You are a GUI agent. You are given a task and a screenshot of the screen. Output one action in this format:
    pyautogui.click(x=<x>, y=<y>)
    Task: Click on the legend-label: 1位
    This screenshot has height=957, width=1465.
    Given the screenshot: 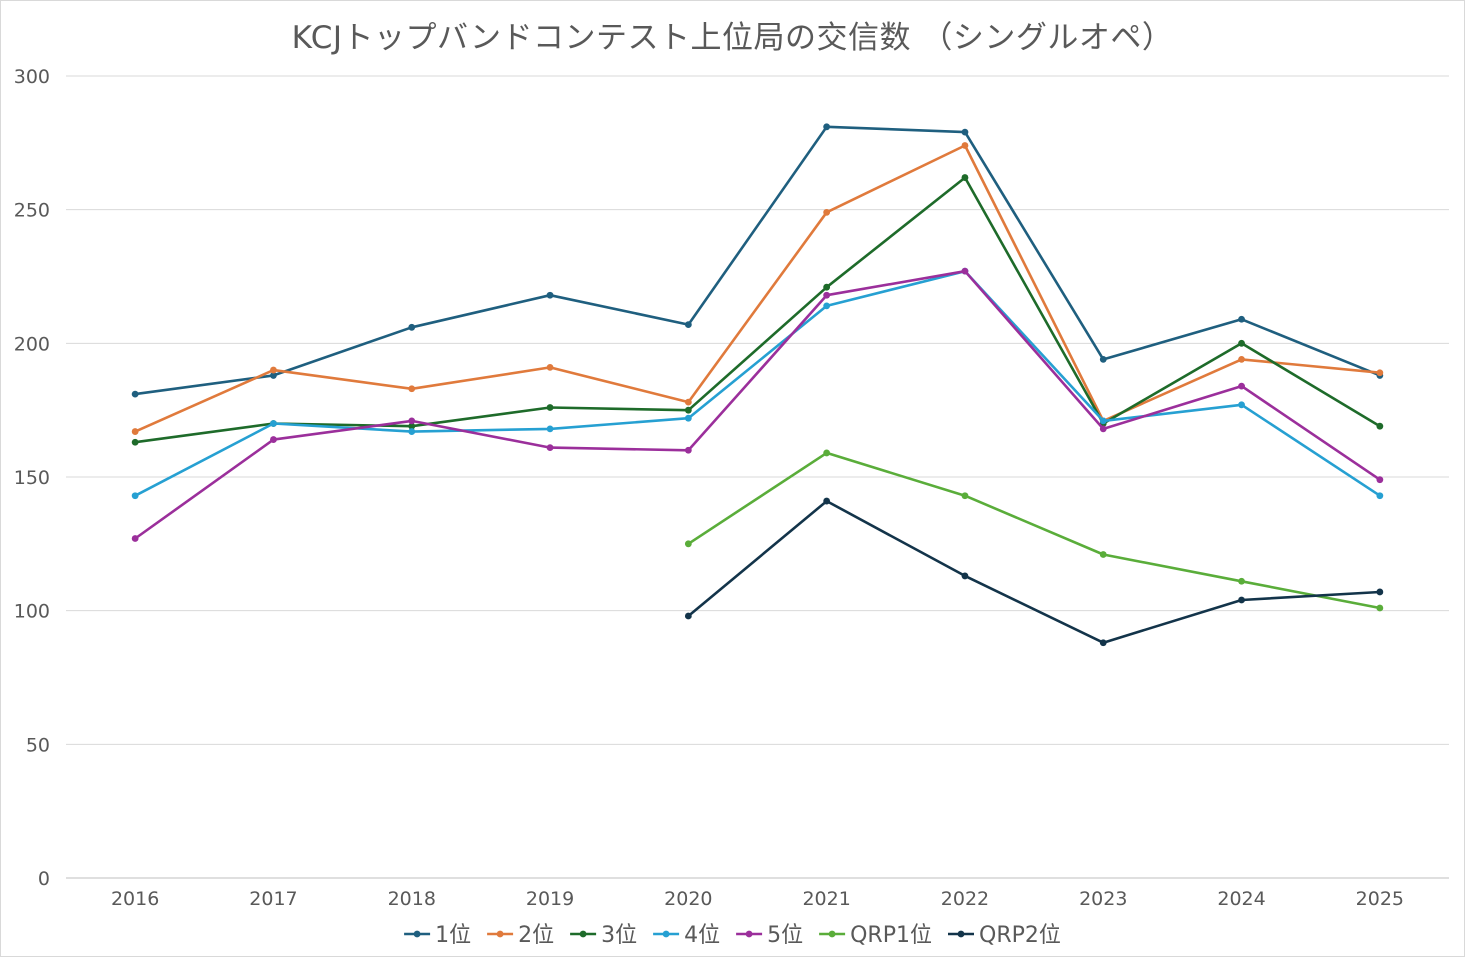 What is the action you would take?
    pyautogui.click(x=453, y=935)
    